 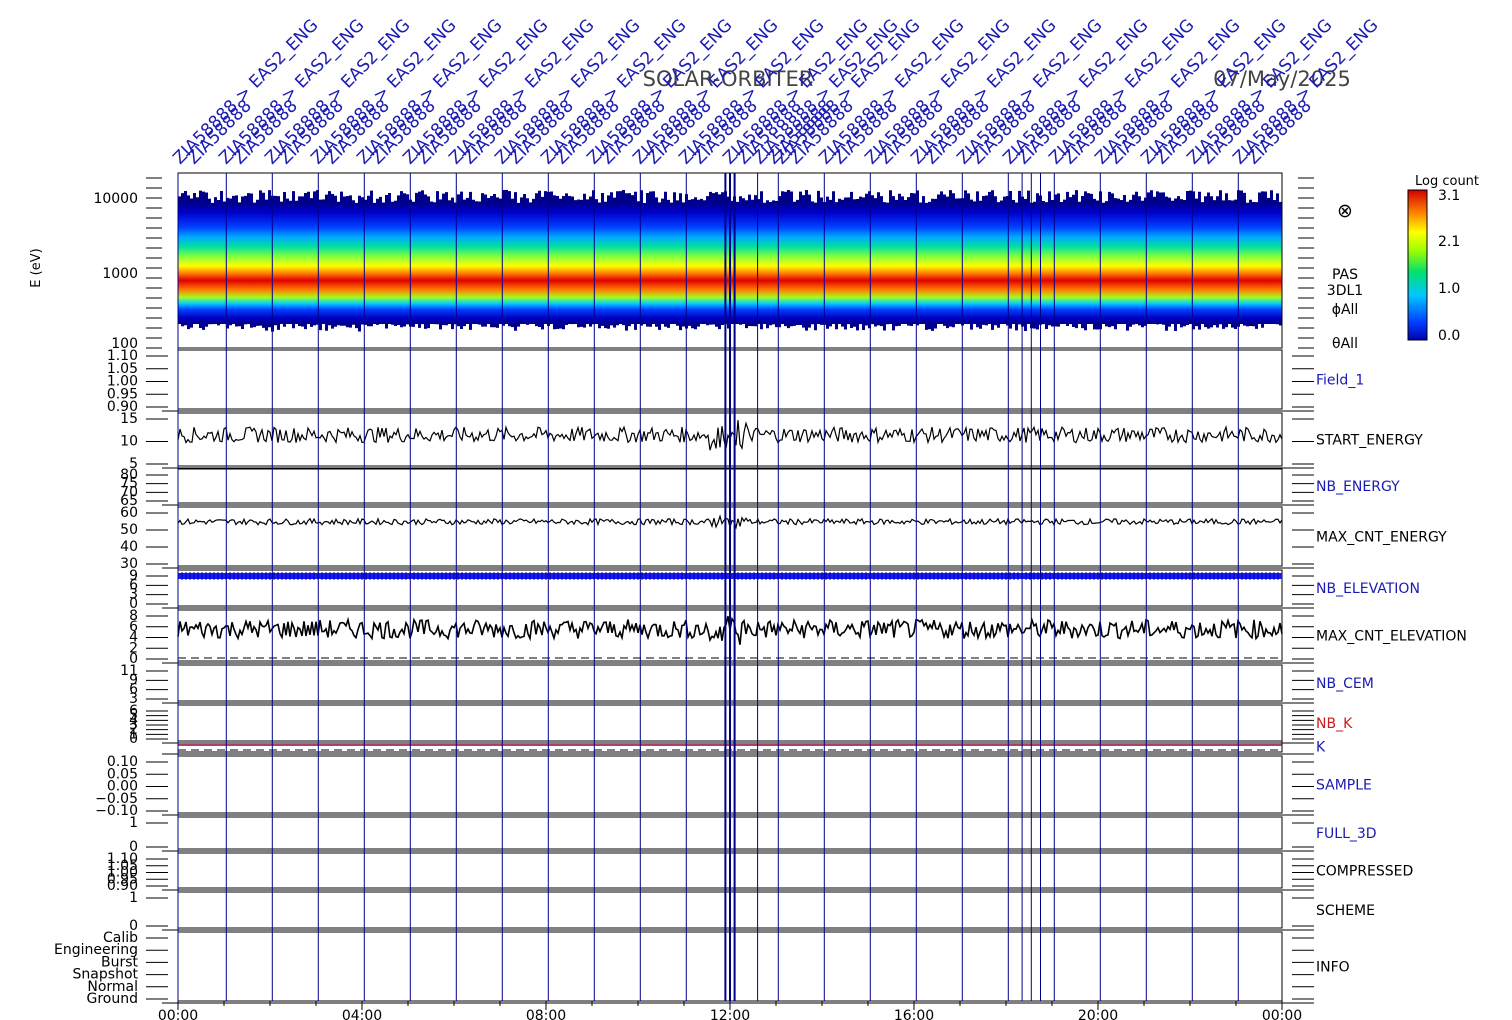 I want to click on date-title: 07/May/2025, so click(x=1282, y=79).